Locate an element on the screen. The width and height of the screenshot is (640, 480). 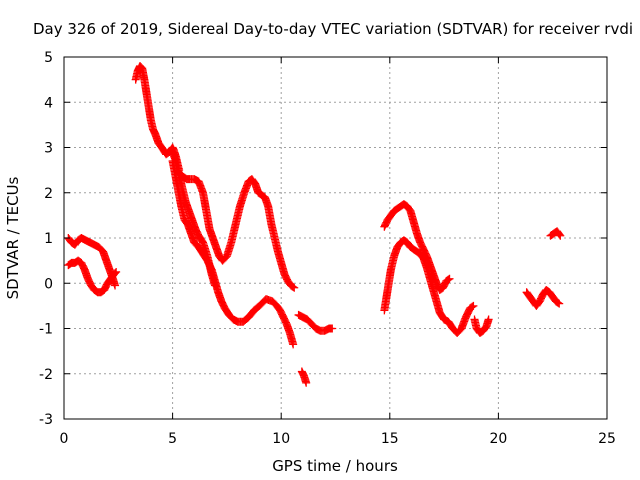
x-tick-label: 15 is located at coordinates (390, 439).